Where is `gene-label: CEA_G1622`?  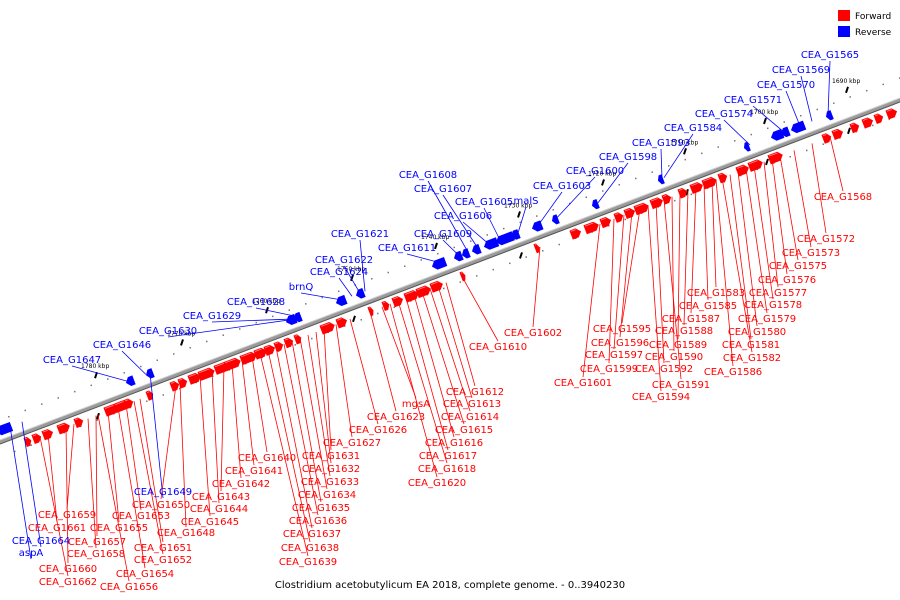
gene-label: CEA_G1622 is located at coordinates (344, 260).